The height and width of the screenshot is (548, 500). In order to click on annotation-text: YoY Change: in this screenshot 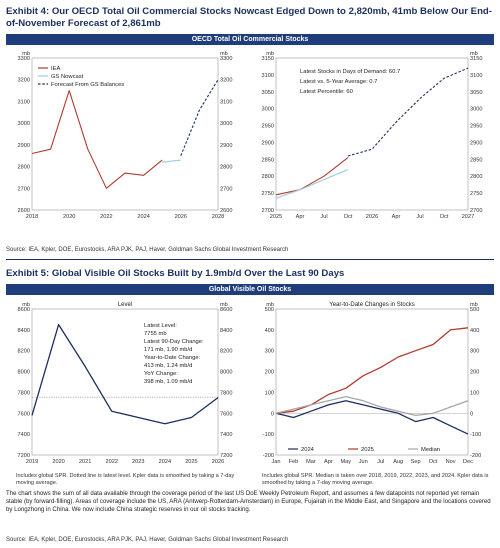, I will do `click(161, 374)`.